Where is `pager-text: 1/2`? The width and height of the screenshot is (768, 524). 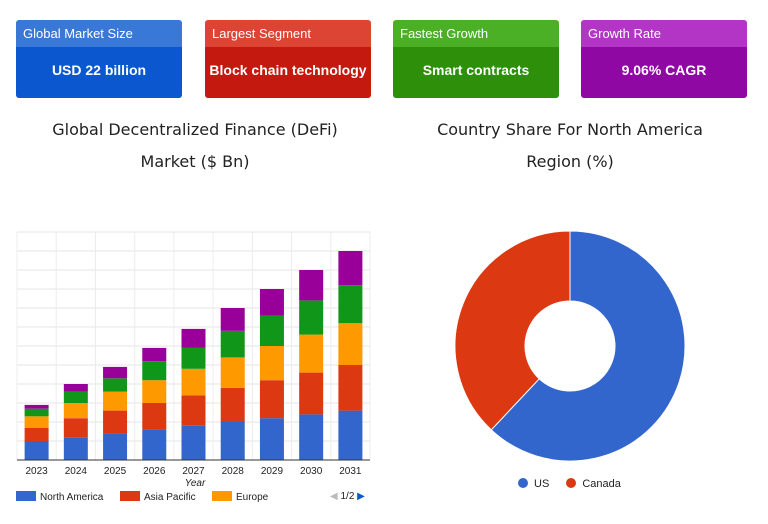 pager-text: 1/2 is located at coordinates (347, 496).